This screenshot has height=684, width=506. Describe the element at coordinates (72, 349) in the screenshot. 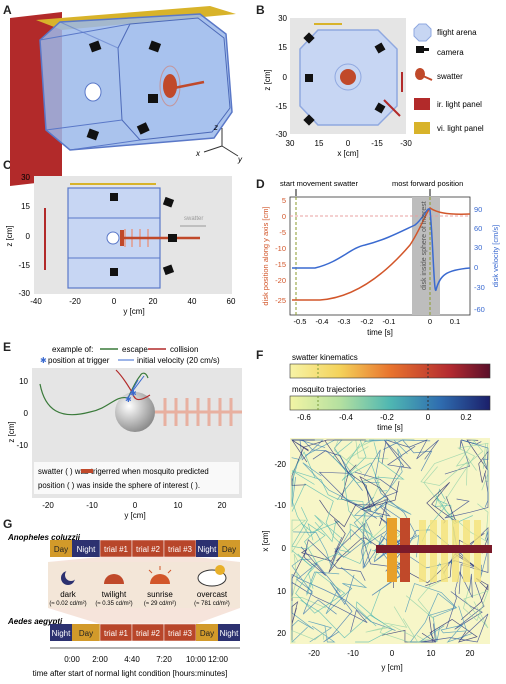

I see `svg-text: example of:` at that location.